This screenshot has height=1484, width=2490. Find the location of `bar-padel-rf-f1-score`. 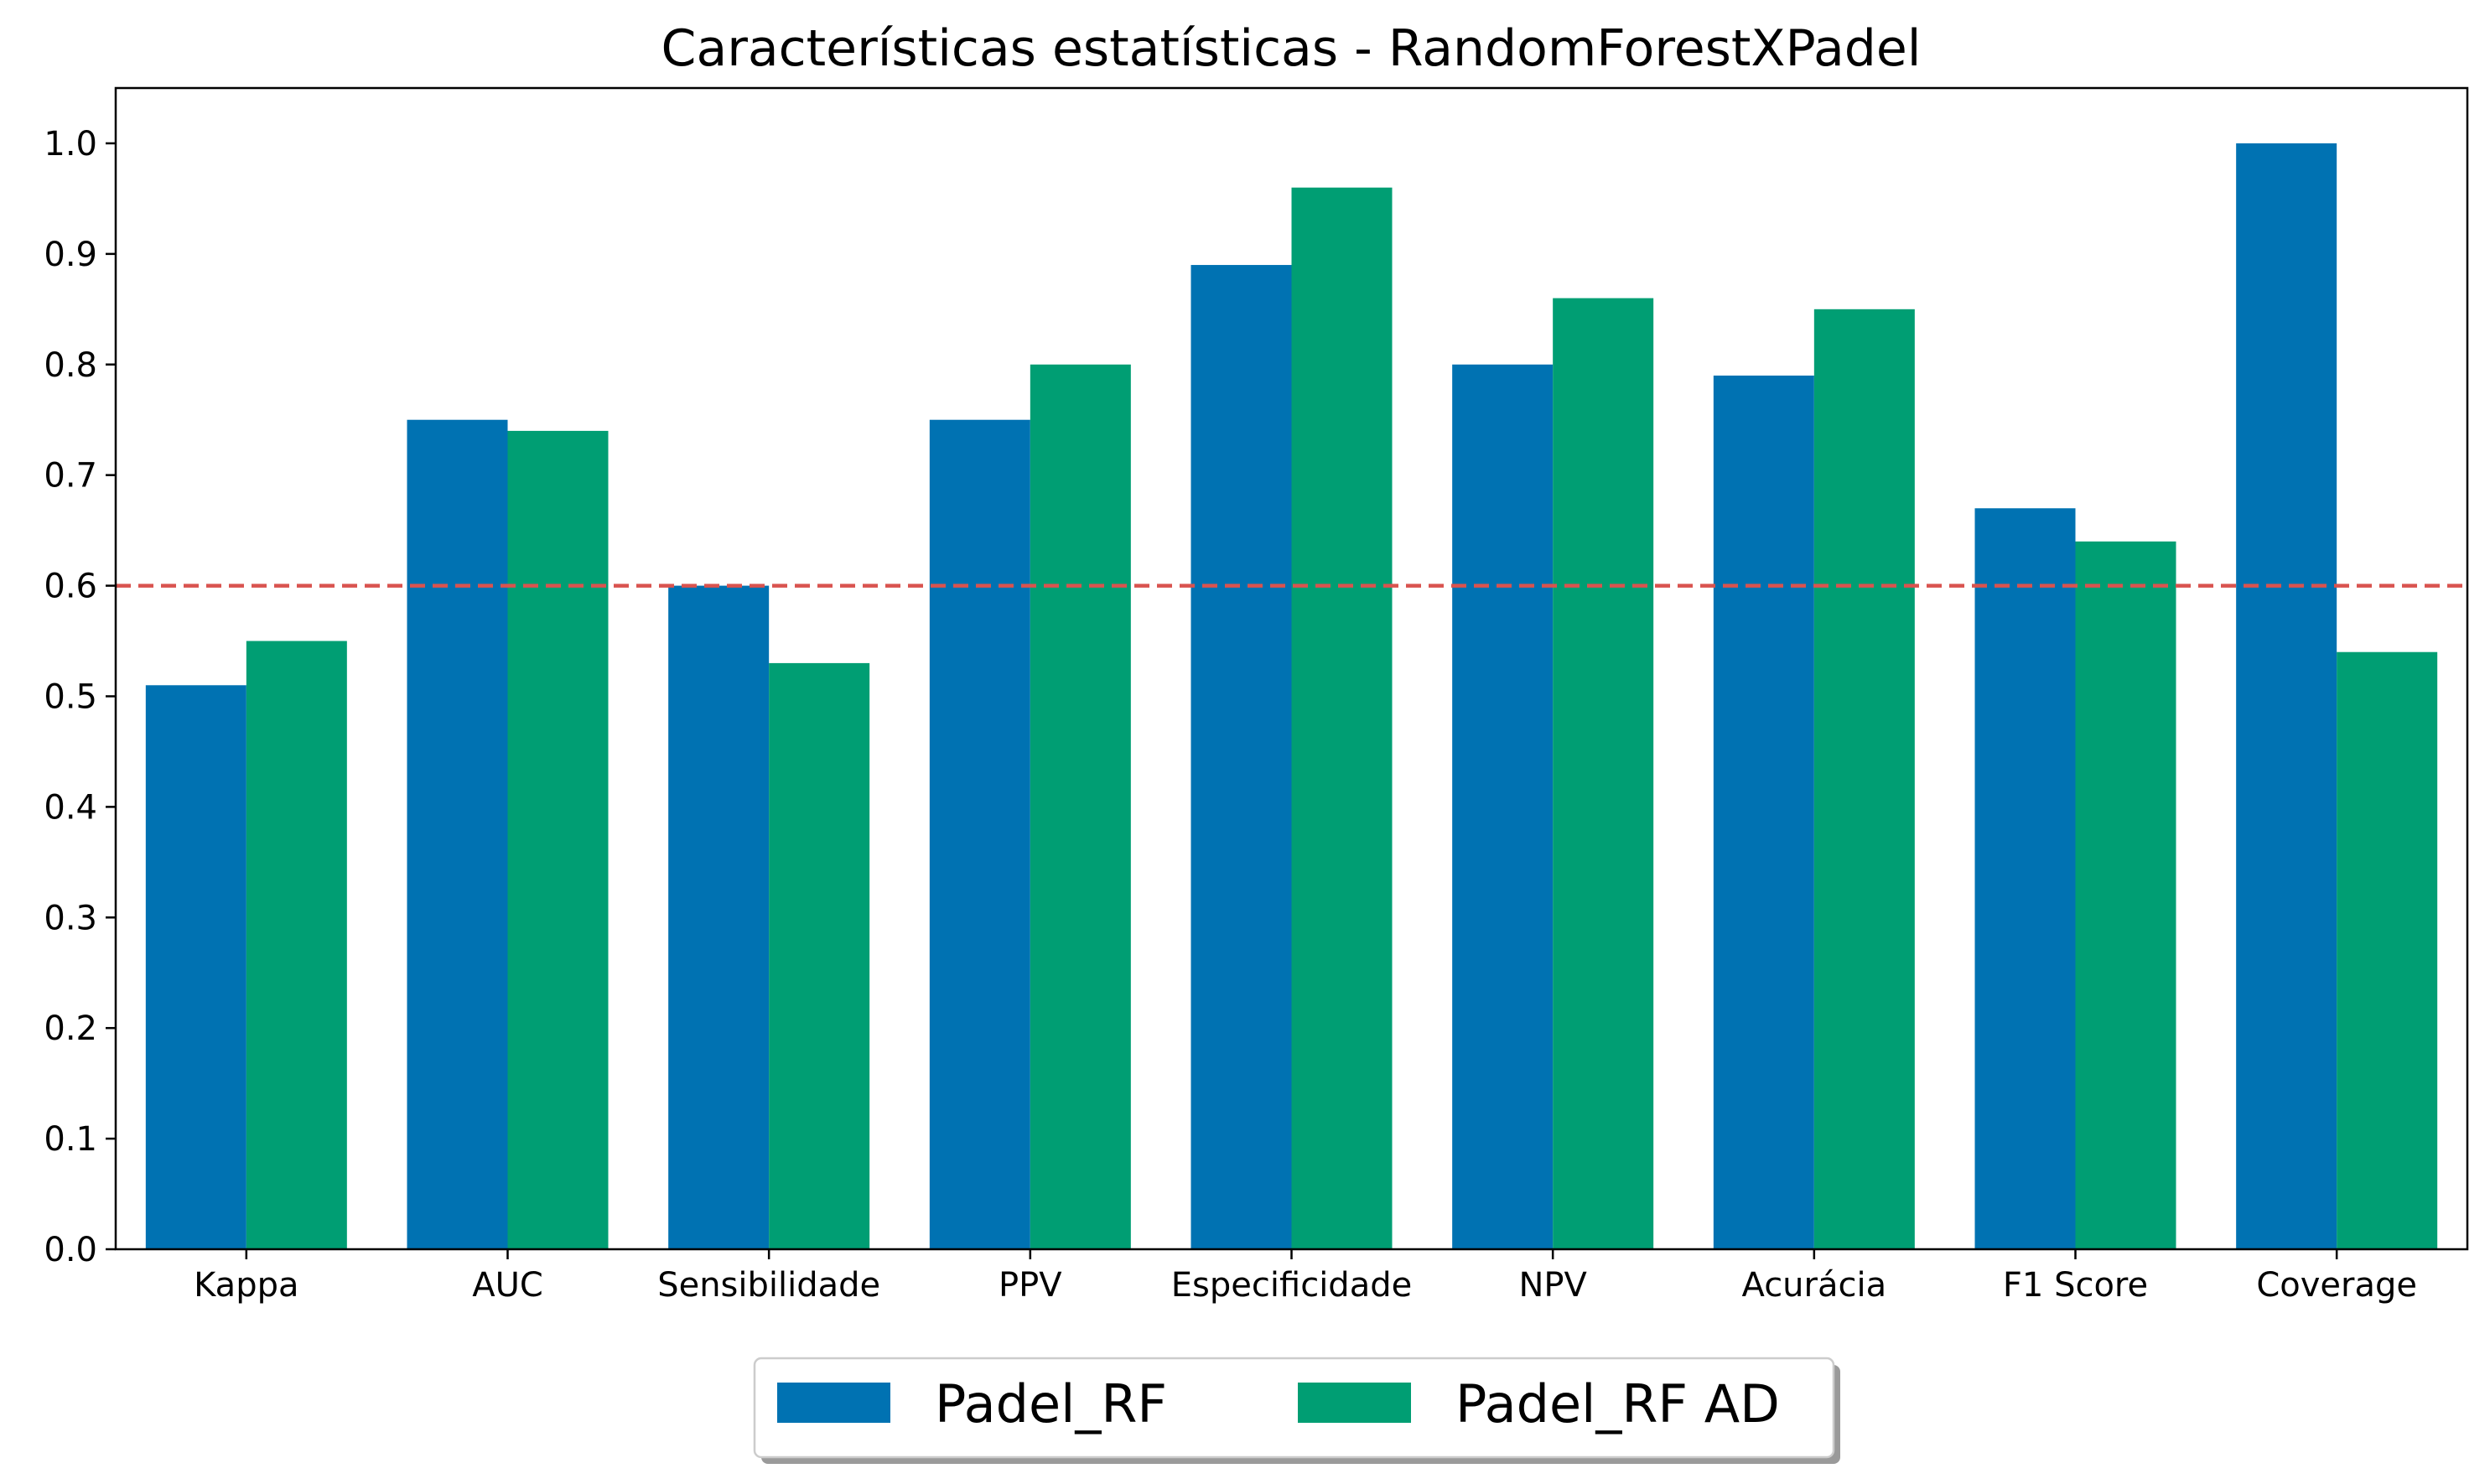

bar-padel-rf-f1-score is located at coordinates (2025, 878).